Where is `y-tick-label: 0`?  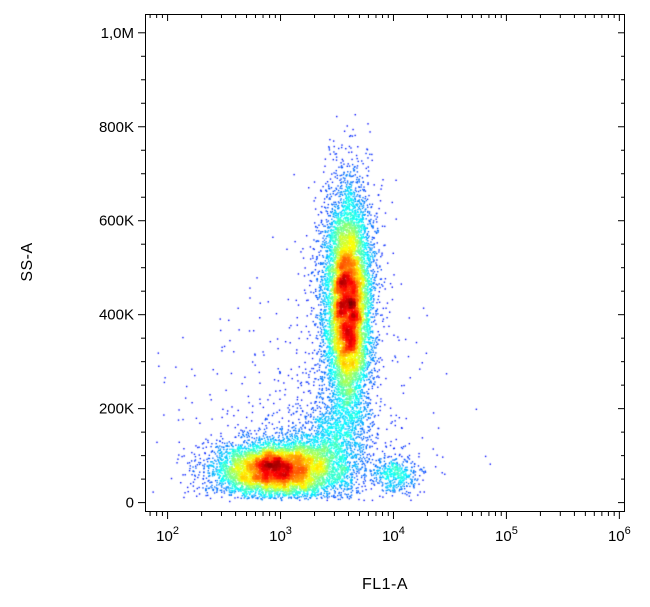
y-tick-label: 0 is located at coordinates (130, 503).